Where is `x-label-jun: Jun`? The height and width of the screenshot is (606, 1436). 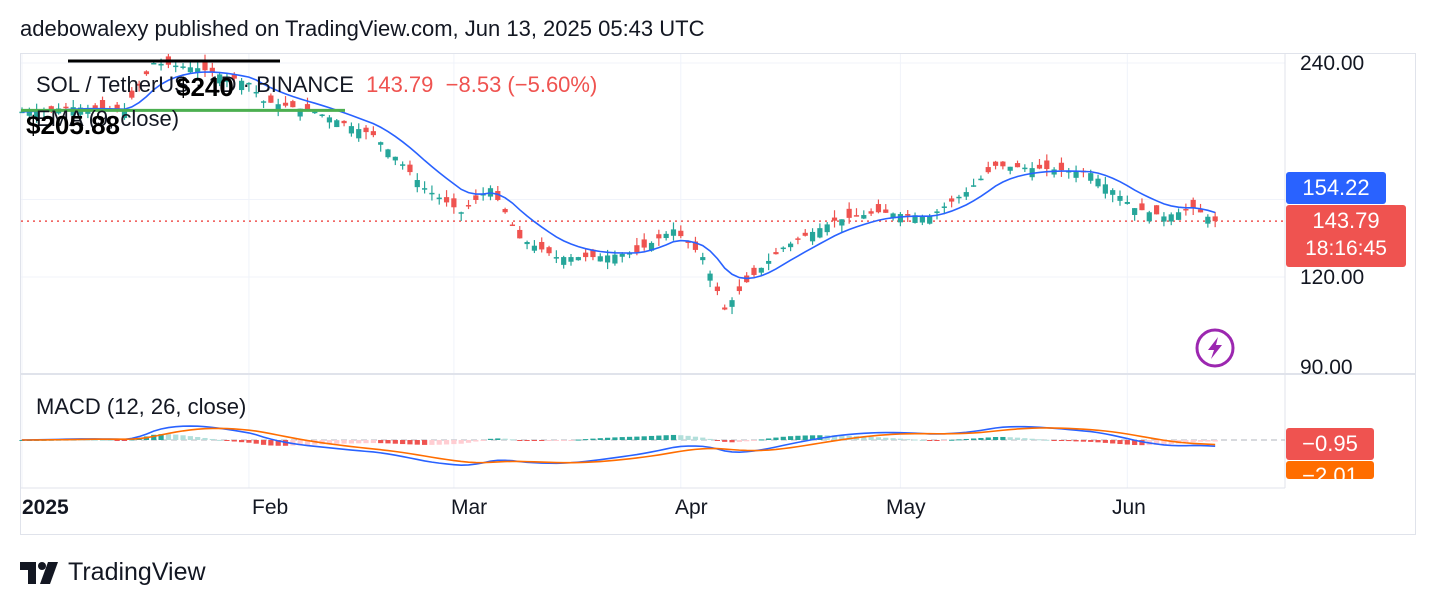 x-label-jun: Jun is located at coordinates (1129, 507).